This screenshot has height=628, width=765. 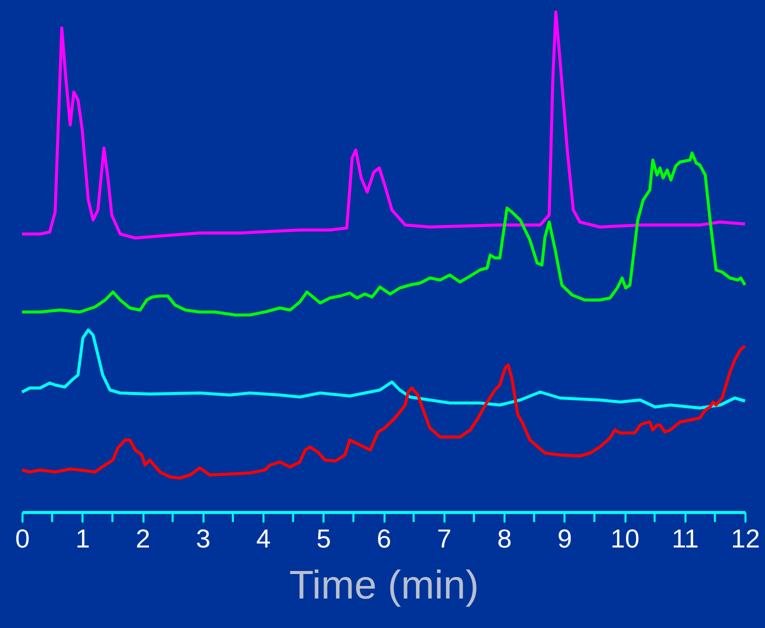 I want to click on x-tick-label: 6, so click(x=384, y=539).